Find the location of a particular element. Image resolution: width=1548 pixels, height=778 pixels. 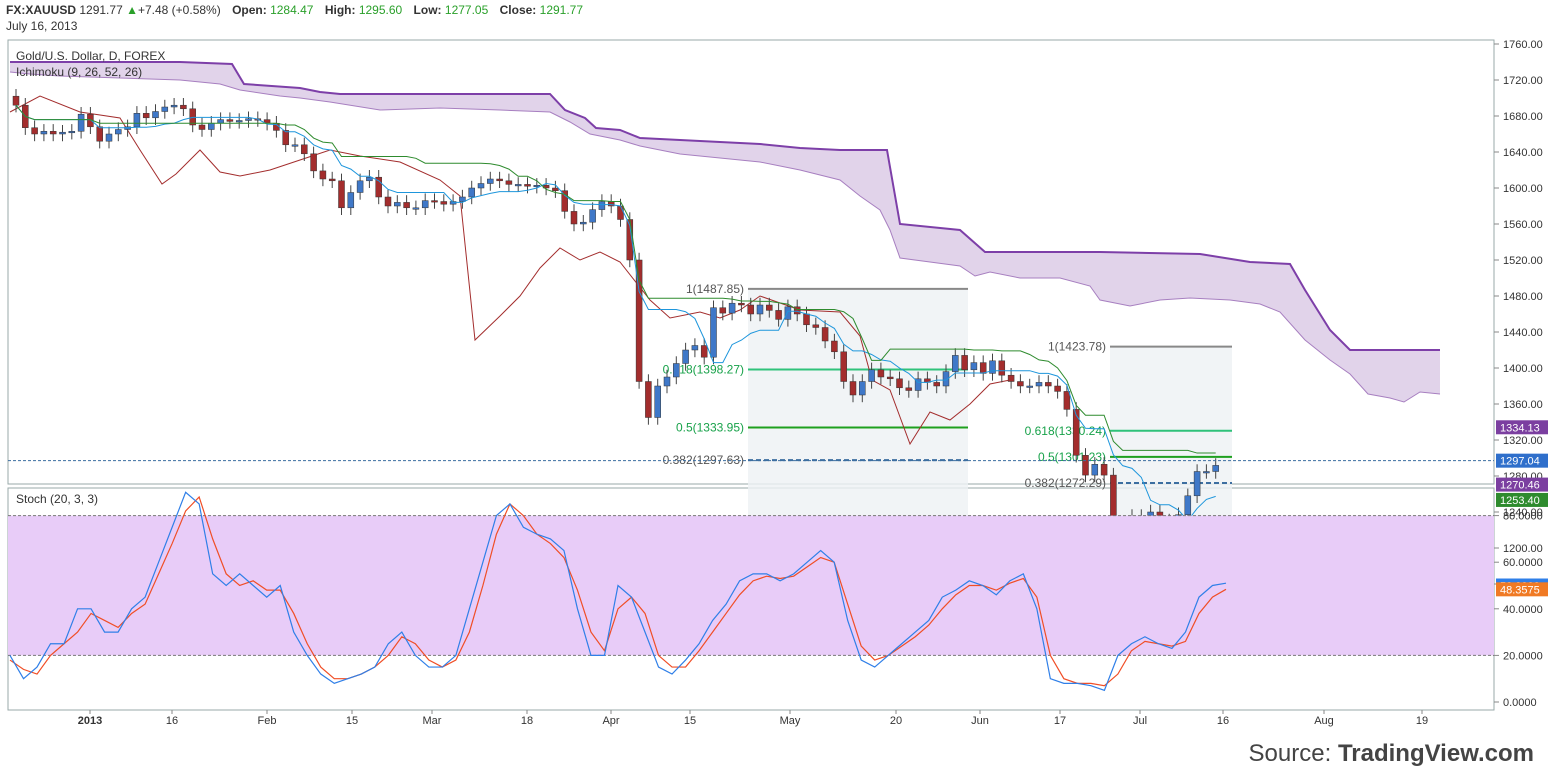

price-axis-label: 1400.00 is located at coordinates (1523, 369).